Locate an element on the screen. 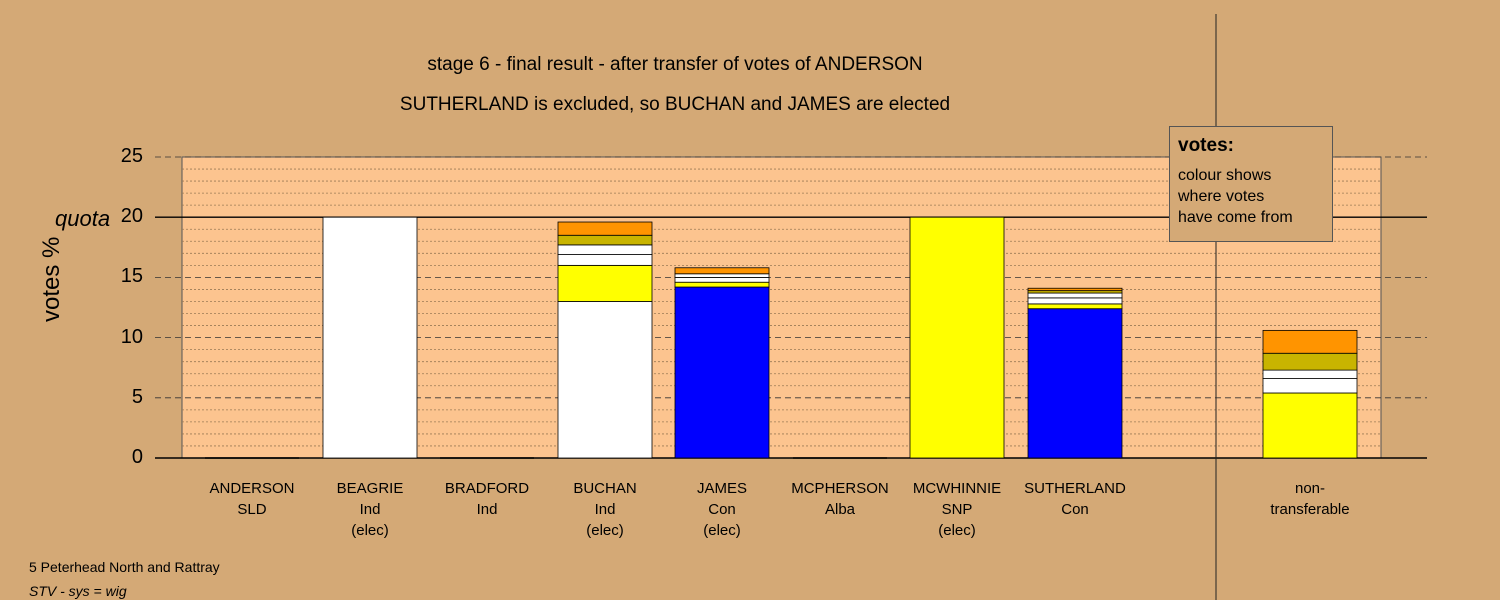 The image size is (1500, 600). candidate-label-line: SUTHERLAND is located at coordinates (1075, 488).